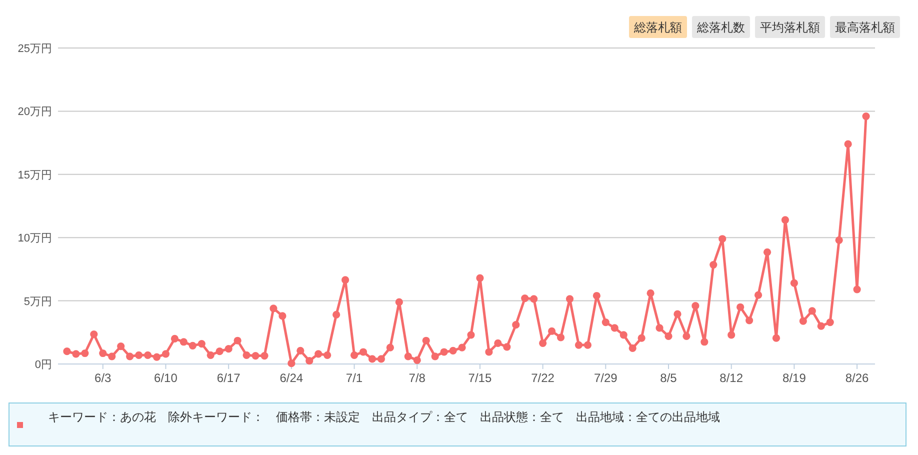 The width and height of the screenshot is (918, 455). Describe the element at coordinates (35, 238) in the screenshot. I see `y-tick-label: 10万円` at that location.